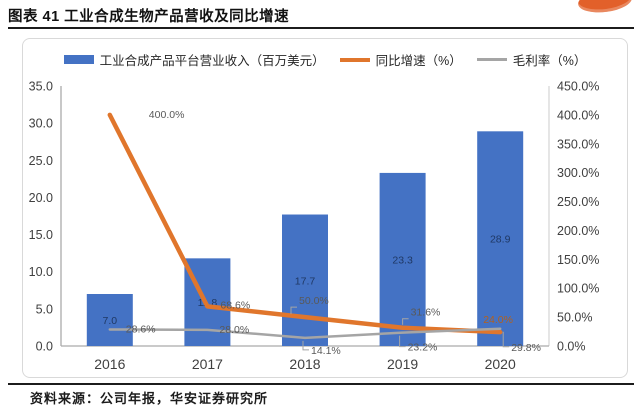  Describe the element at coordinates (44, 347) in the screenshot. I see `y-axis-left-tick-label: 0.0` at that location.